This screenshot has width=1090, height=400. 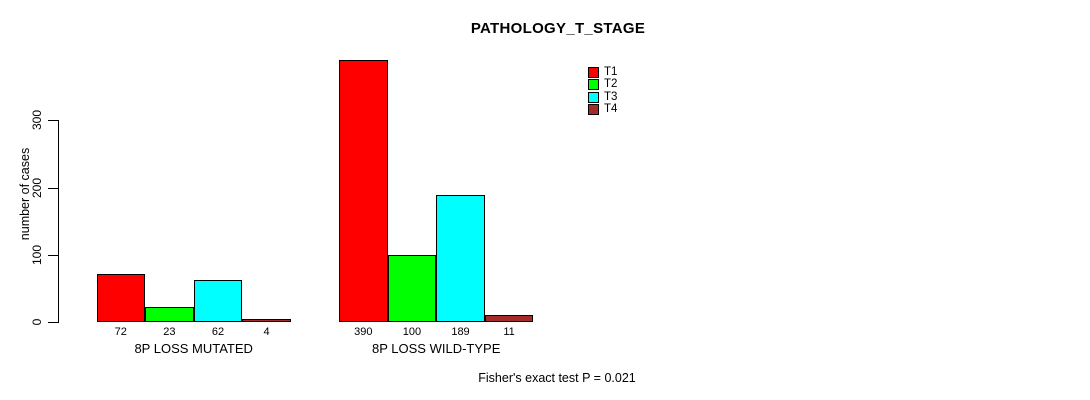 What do you see at coordinates (218, 301) in the screenshot?
I see `bar-t3-group1` at bounding box center [218, 301].